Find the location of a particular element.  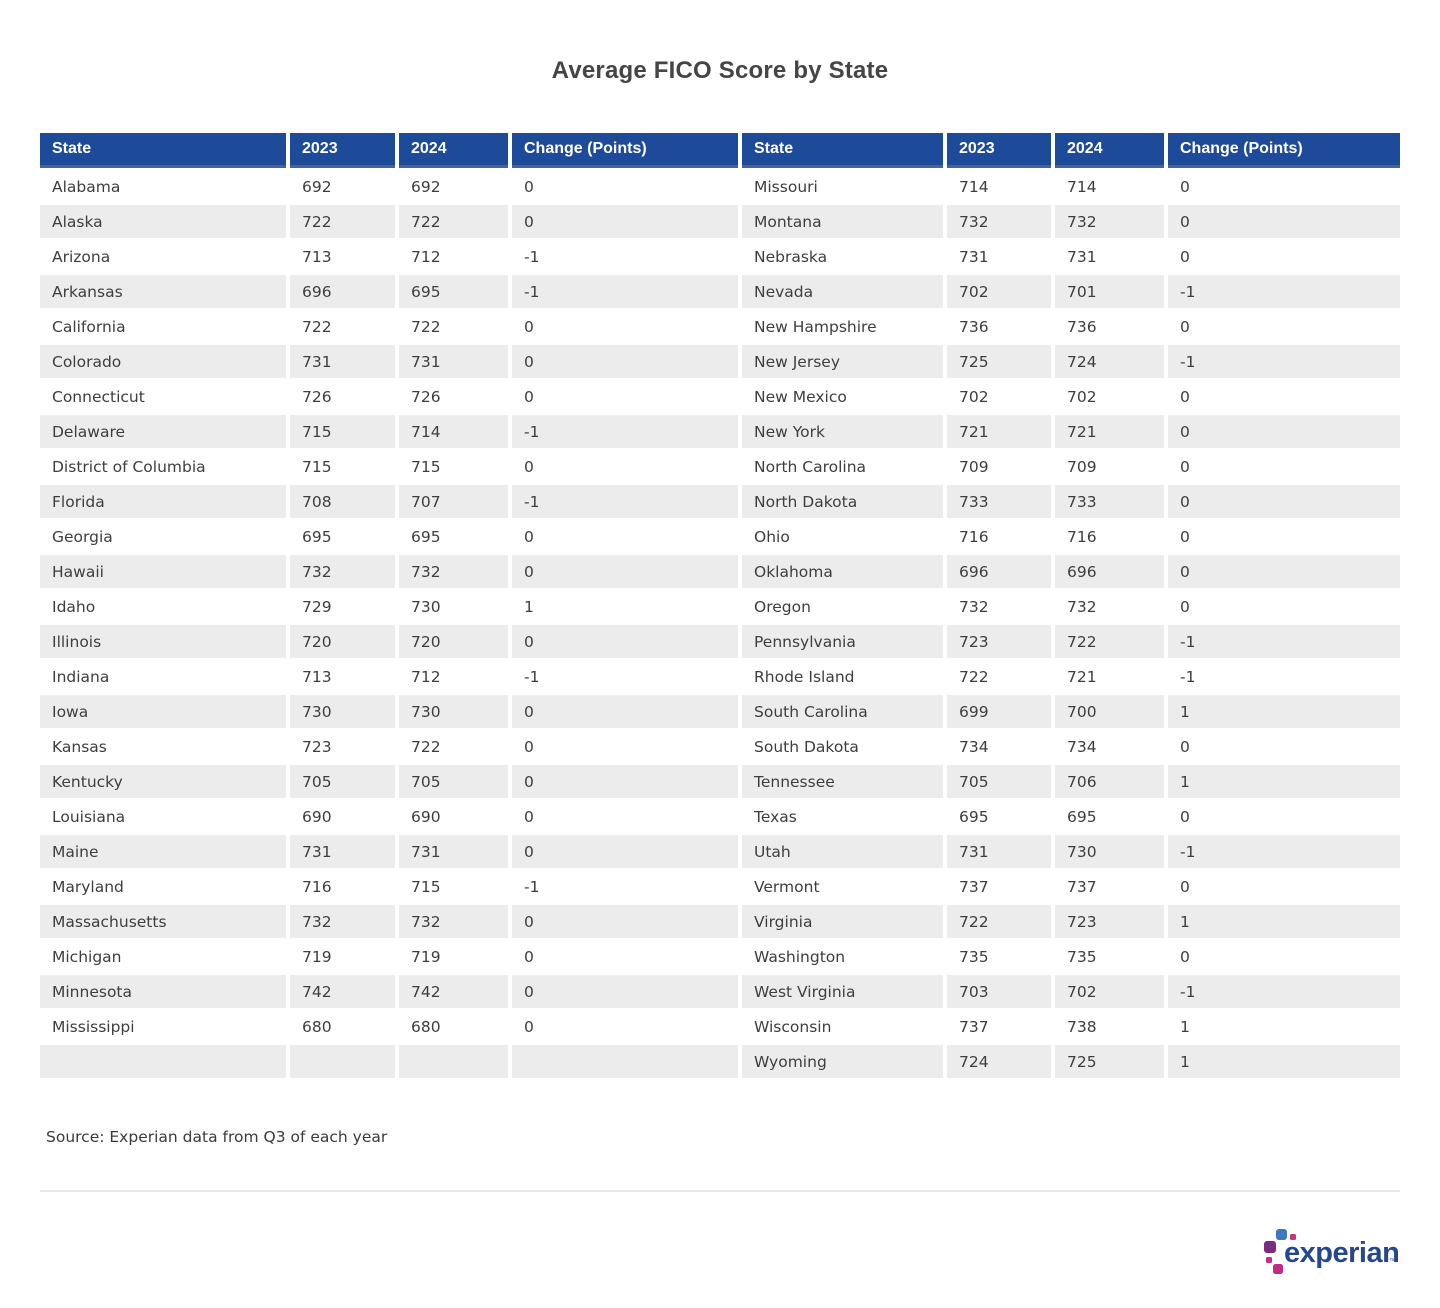

score-2024-cell: 736 is located at coordinates (1109, 326).